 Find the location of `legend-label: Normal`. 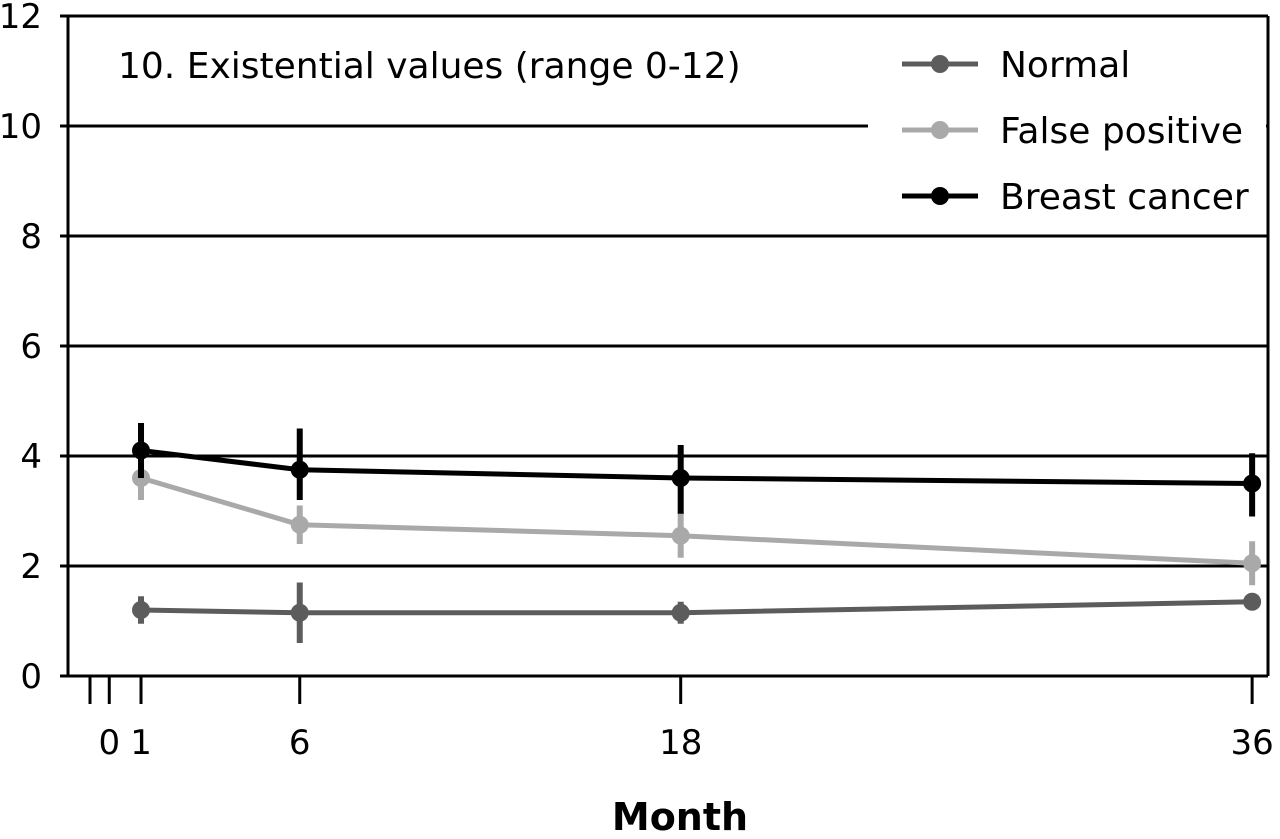

legend-label: Normal is located at coordinates (1065, 65).